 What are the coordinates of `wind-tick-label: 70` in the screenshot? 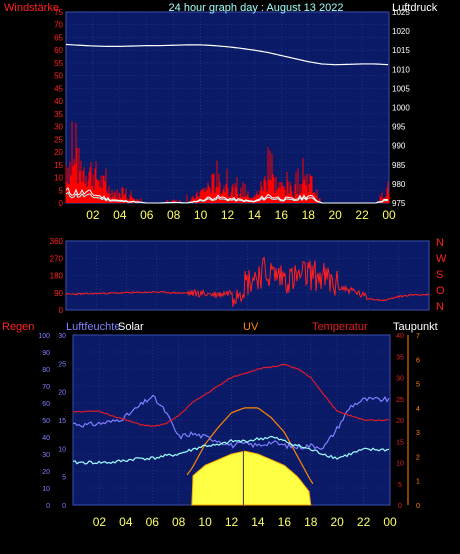 It's located at (58, 25).